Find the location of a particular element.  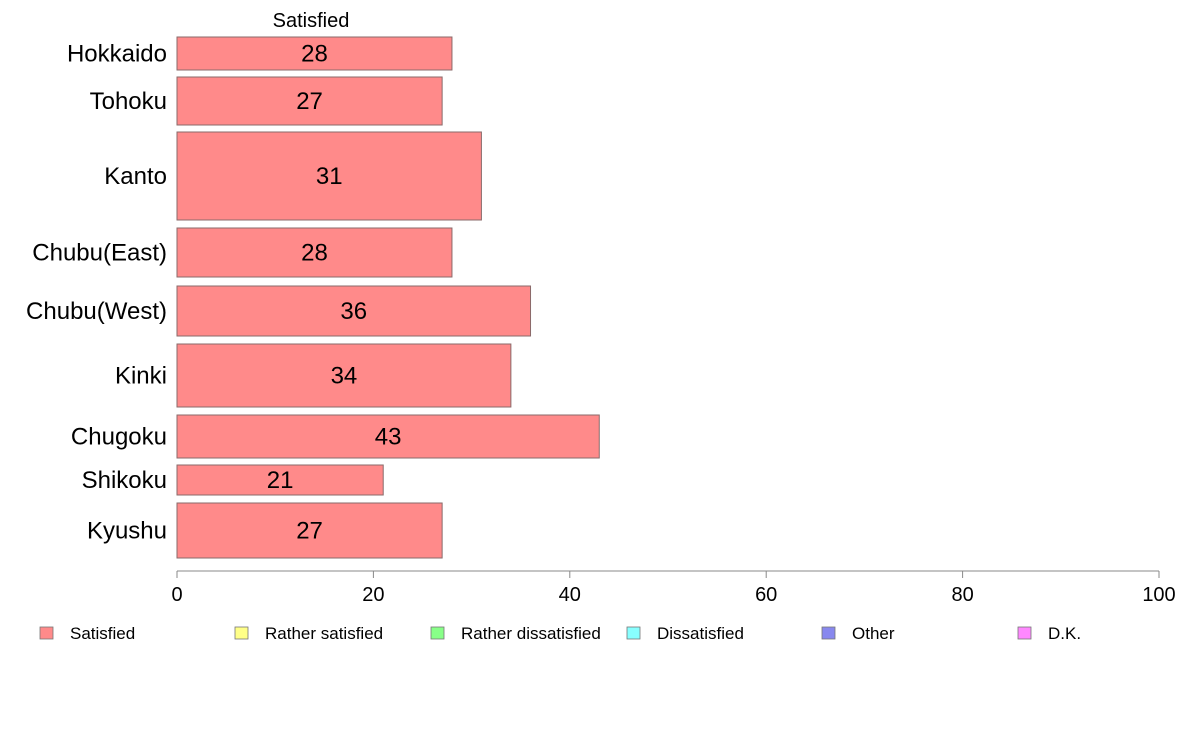

bar-value-label: 43 is located at coordinates (388, 437).